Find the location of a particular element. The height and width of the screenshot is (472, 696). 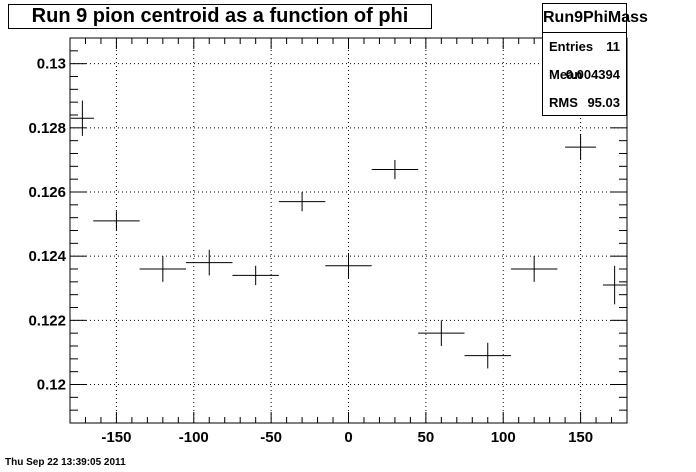

x-tick-label: -150 is located at coordinates (116, 437).